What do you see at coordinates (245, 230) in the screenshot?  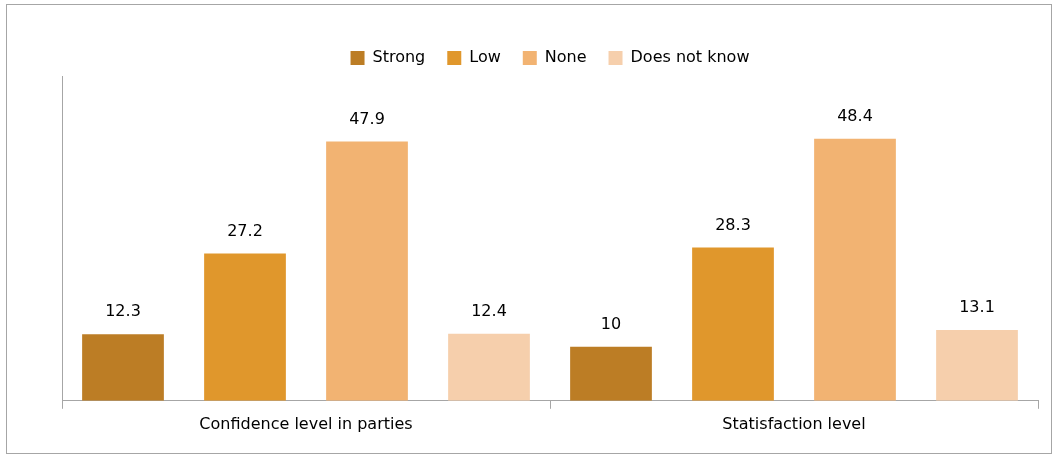 I see `data-label: 27.2` at bounding box center [245, 230].